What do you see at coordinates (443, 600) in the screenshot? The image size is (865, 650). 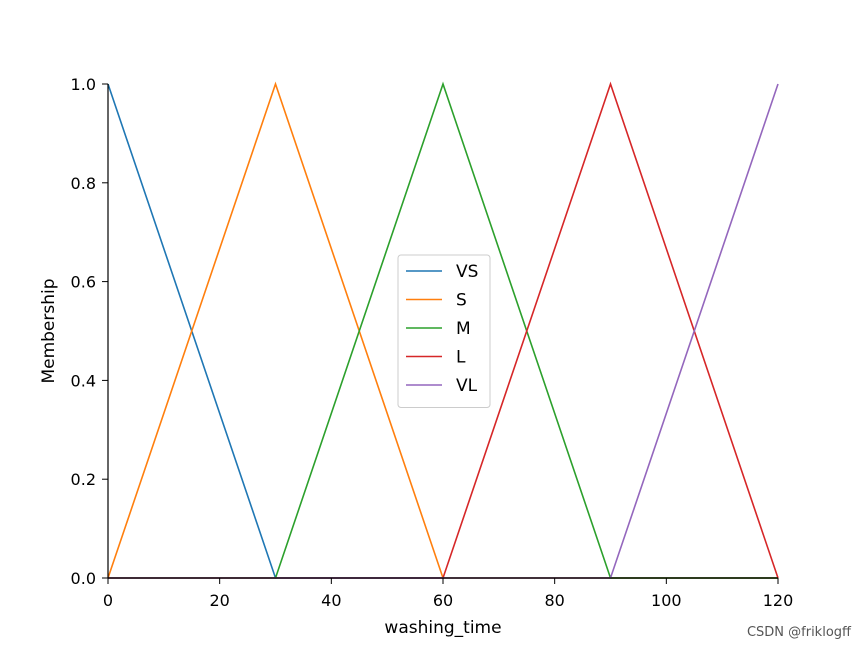 I see `x-tick-label: 60` at bounding box center [443, 600].